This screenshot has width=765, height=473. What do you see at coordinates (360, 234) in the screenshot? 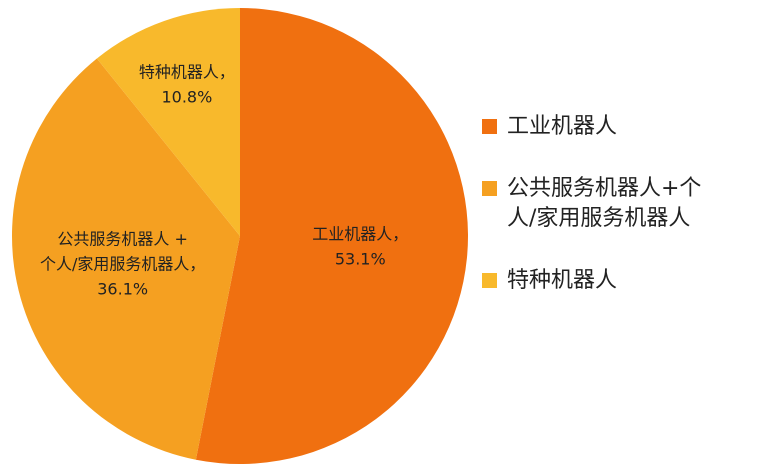
I see `slice-label: 工业机器人，` at bounding box center [360, 234].